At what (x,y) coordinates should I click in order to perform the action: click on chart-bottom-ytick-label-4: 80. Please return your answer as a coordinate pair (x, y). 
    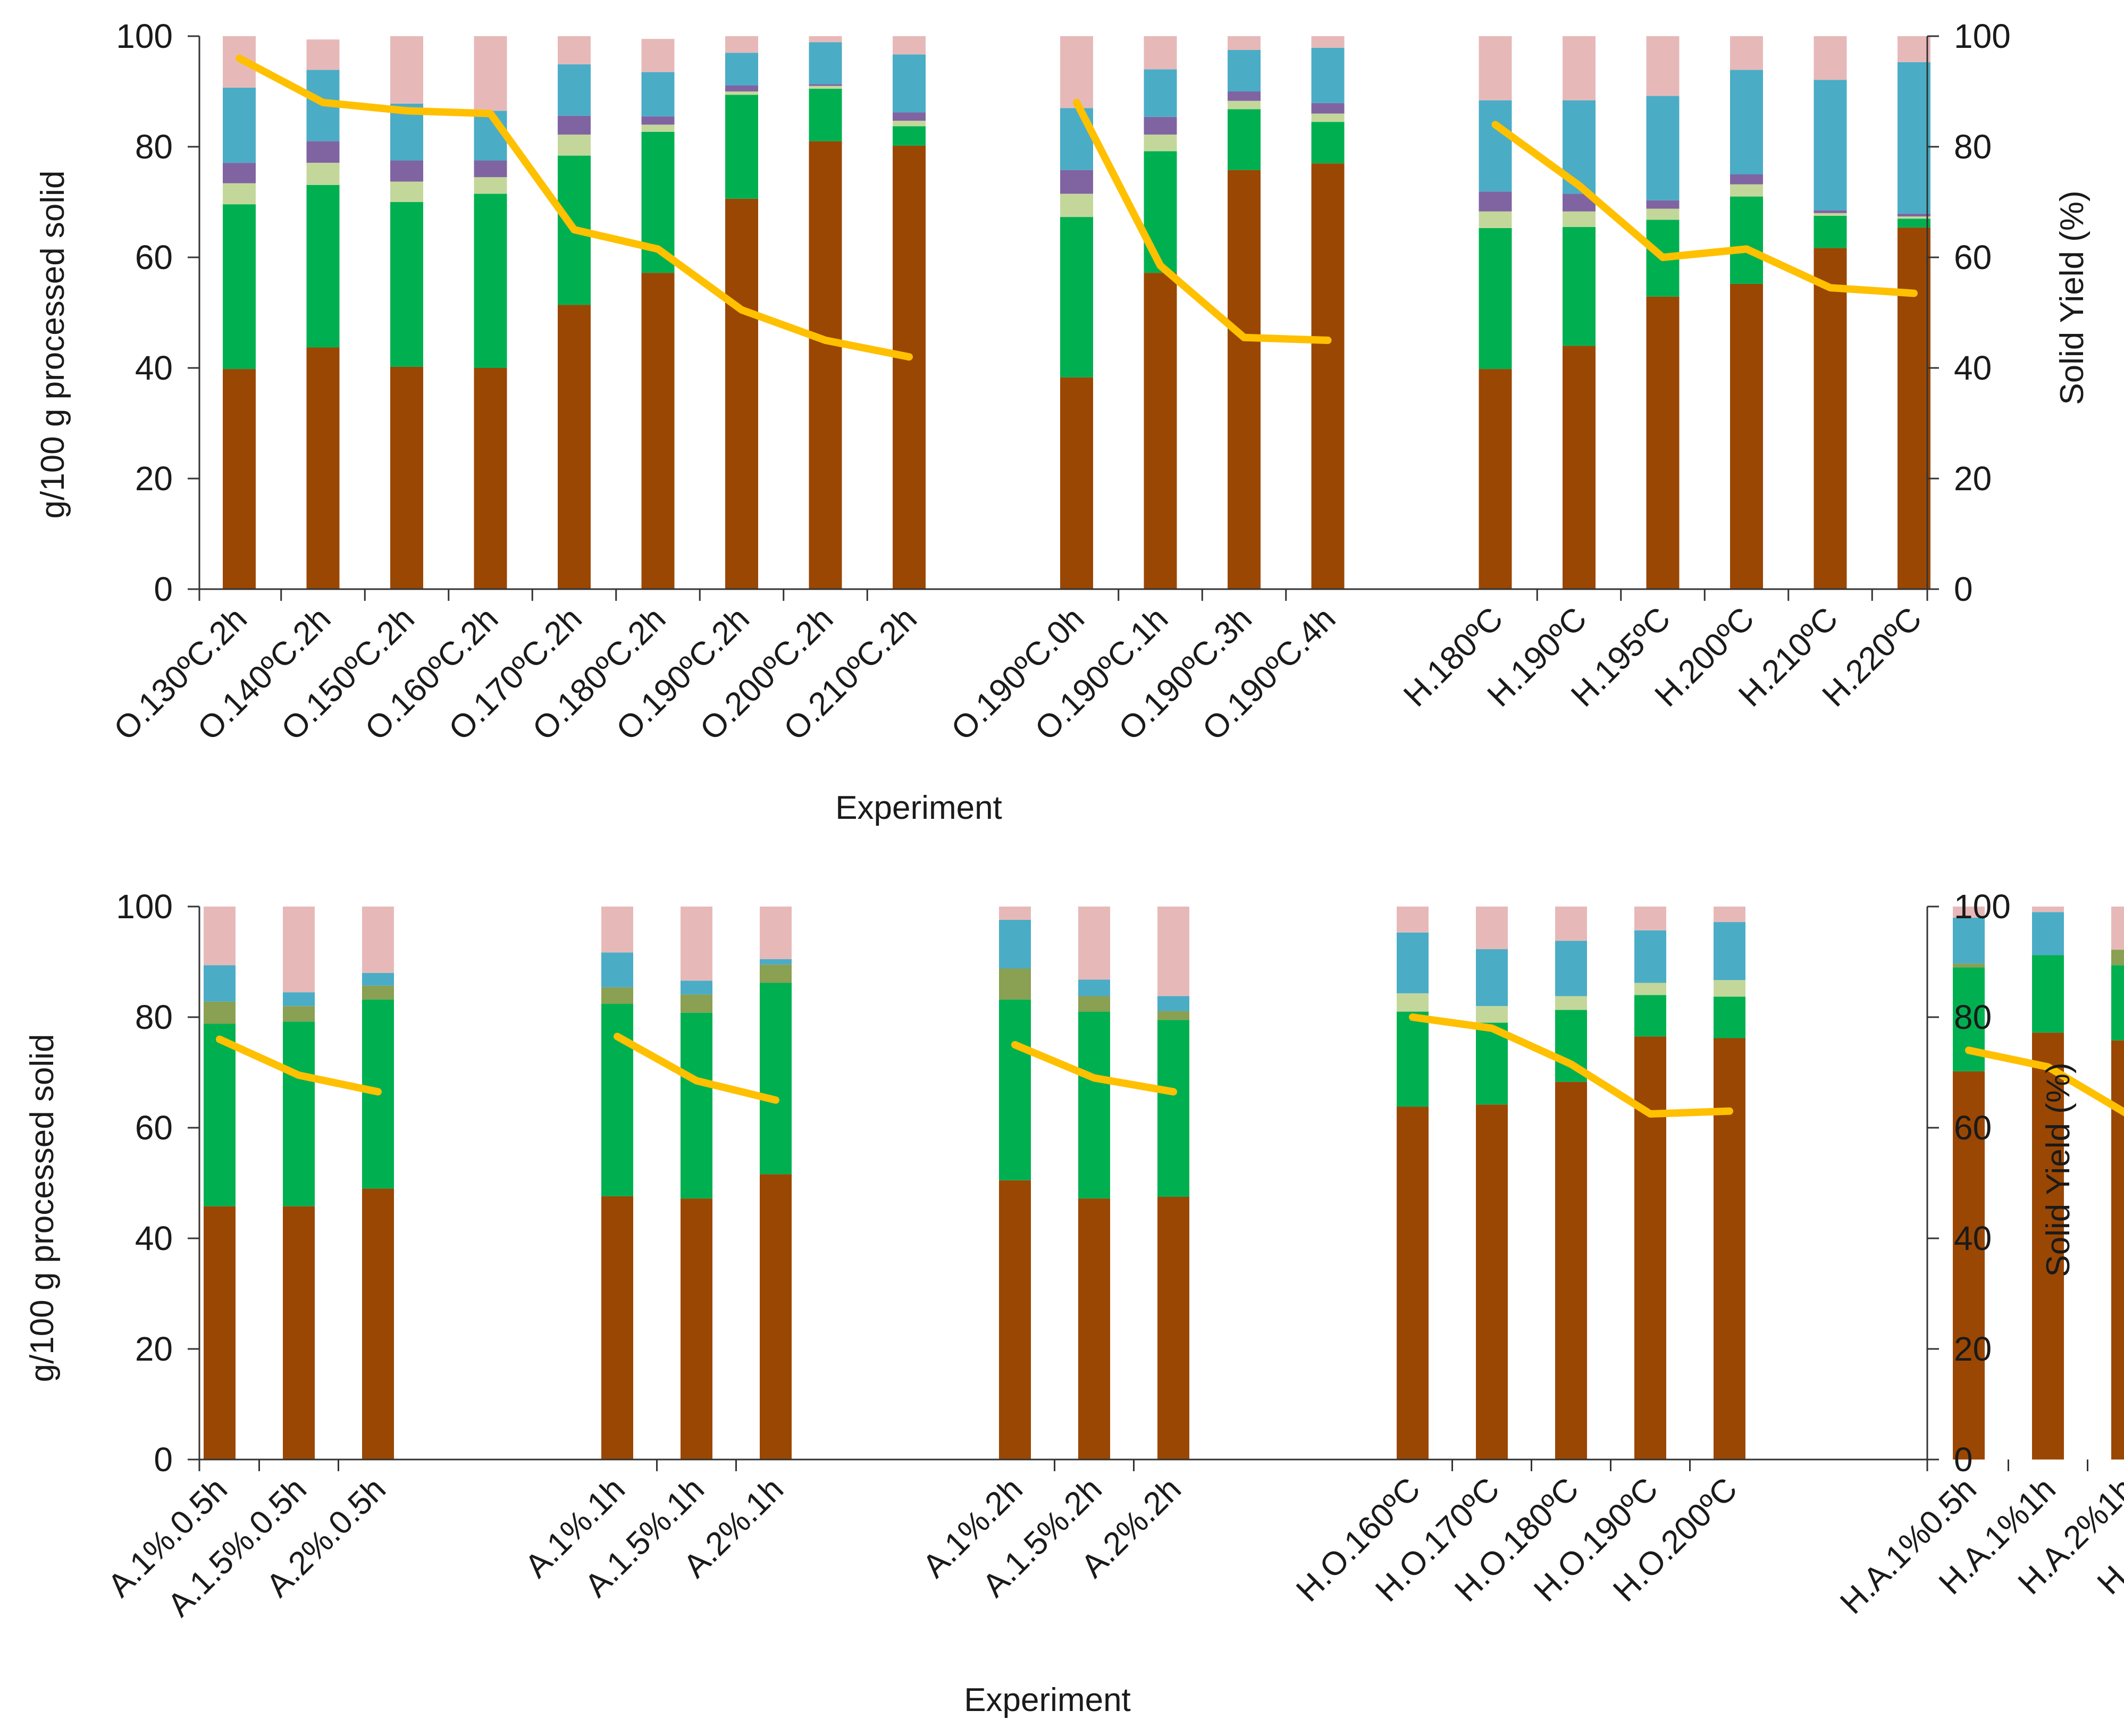
    Looking at the image, I should click on (154, 1017).